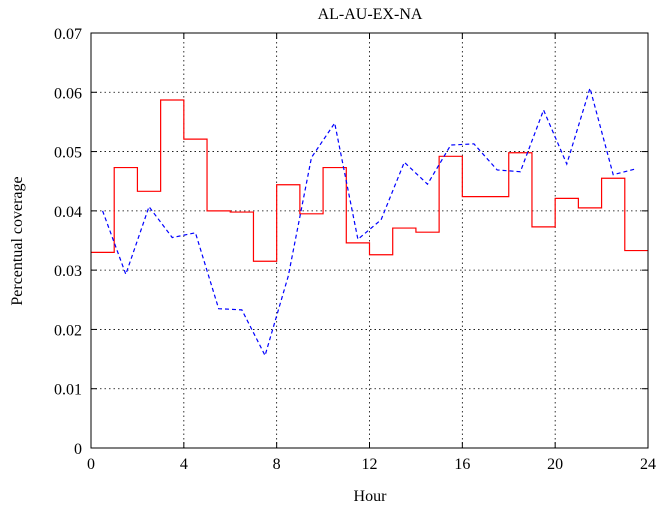 The image size is (658, 508). What do you see at coordinates (68, 93) in the screenshot?
I see `y-tick-label: 0.06` at bounding box center [68, 93].